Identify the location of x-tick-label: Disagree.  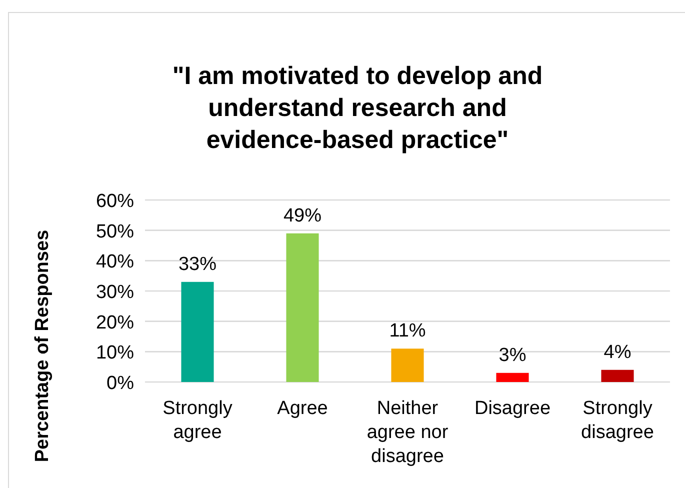
(512, 408).